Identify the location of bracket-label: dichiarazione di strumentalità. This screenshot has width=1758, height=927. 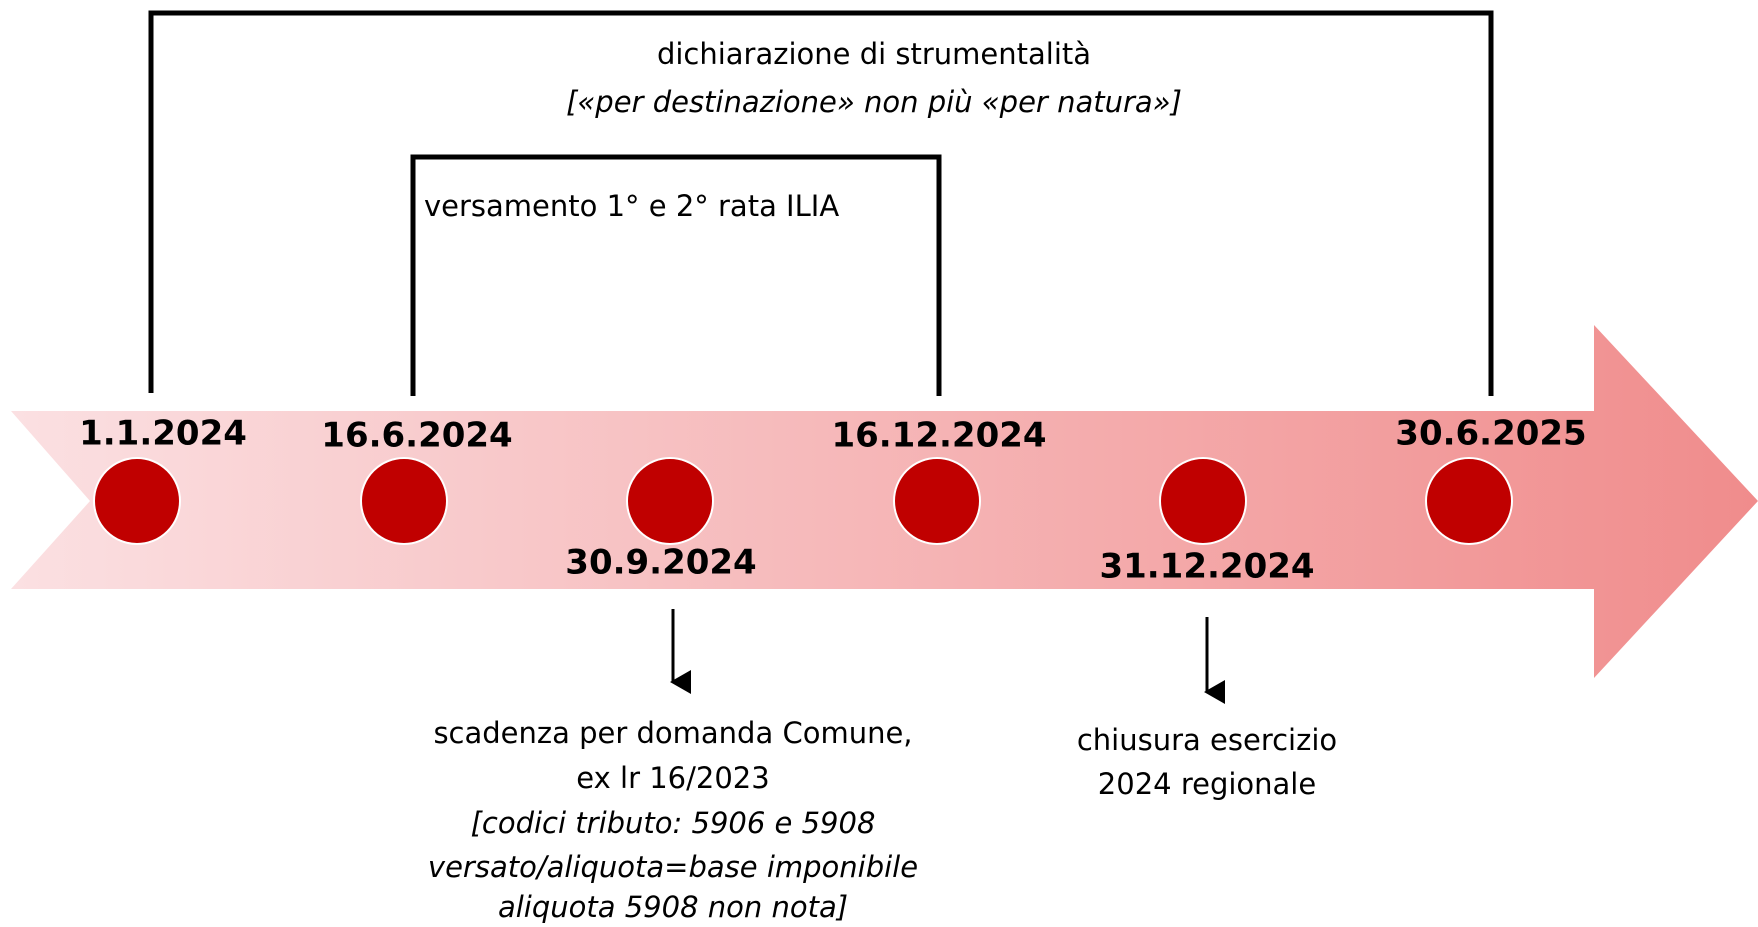
(874, 54).